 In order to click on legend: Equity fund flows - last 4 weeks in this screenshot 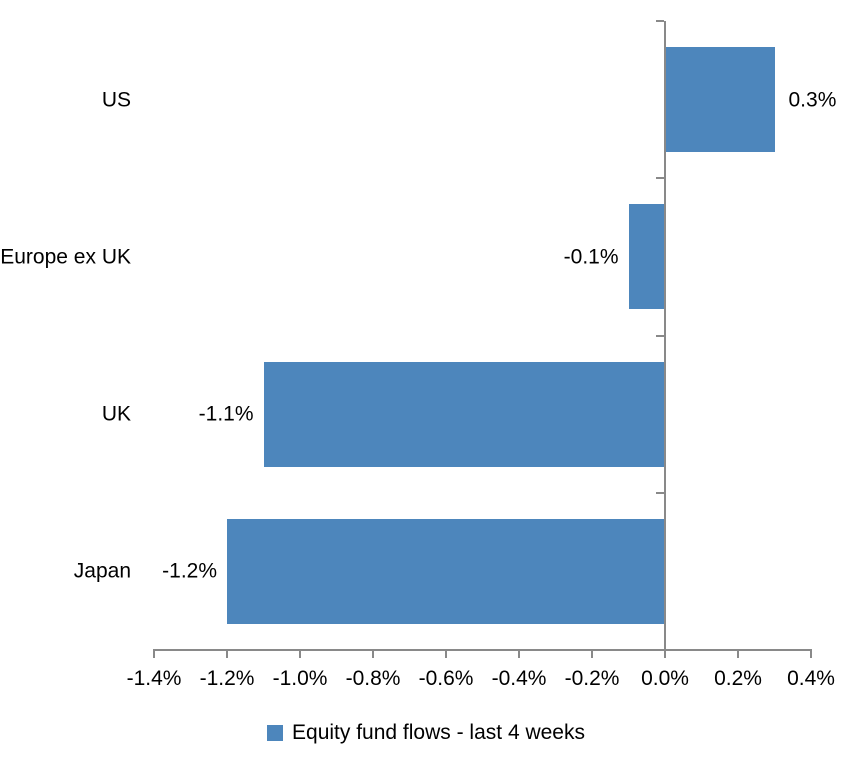, I will do `click(426, 732)`.